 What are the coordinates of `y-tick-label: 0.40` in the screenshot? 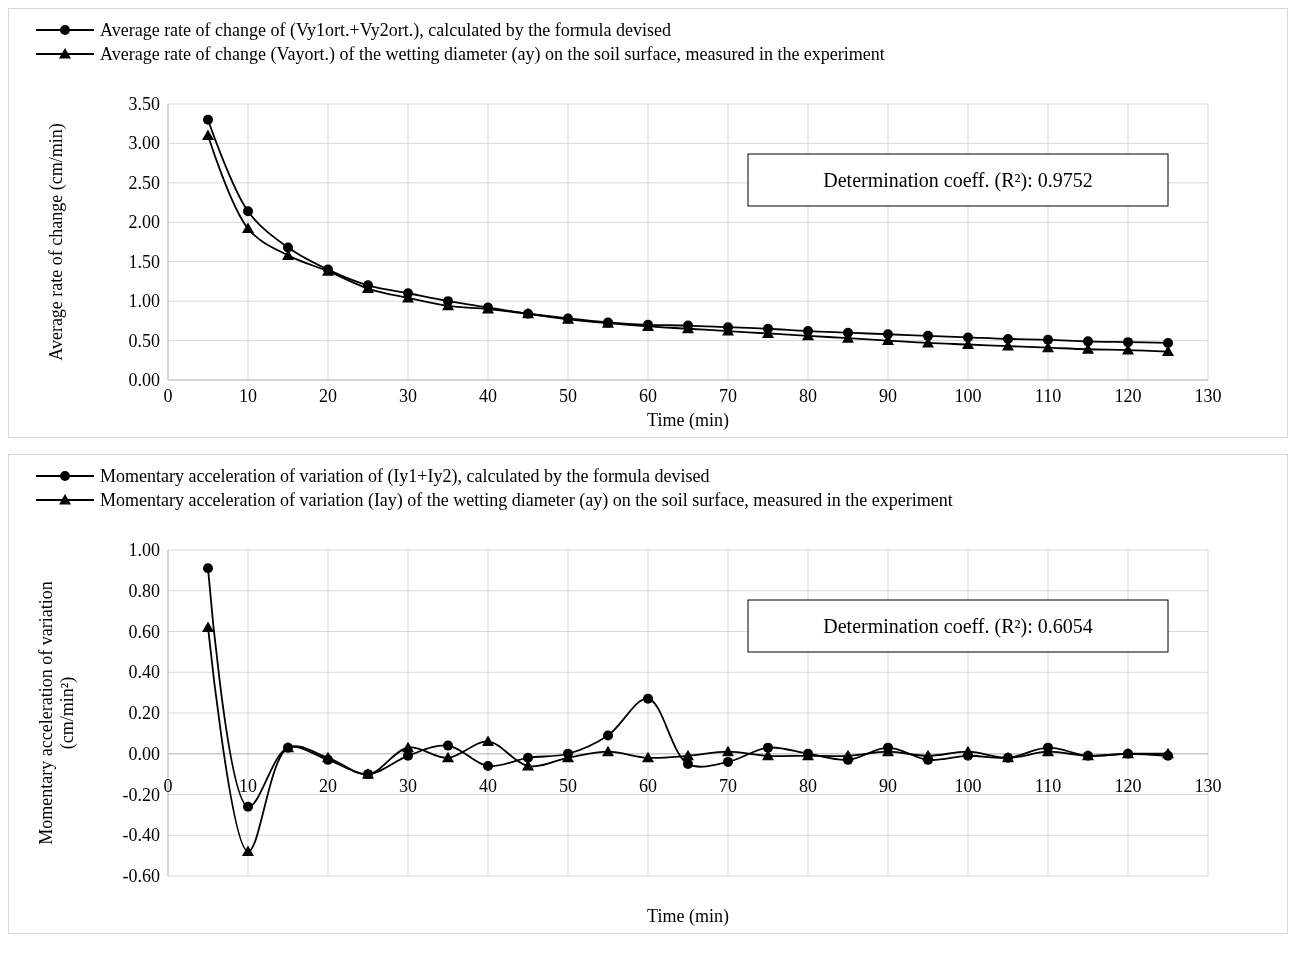 It's located at (144, 672).